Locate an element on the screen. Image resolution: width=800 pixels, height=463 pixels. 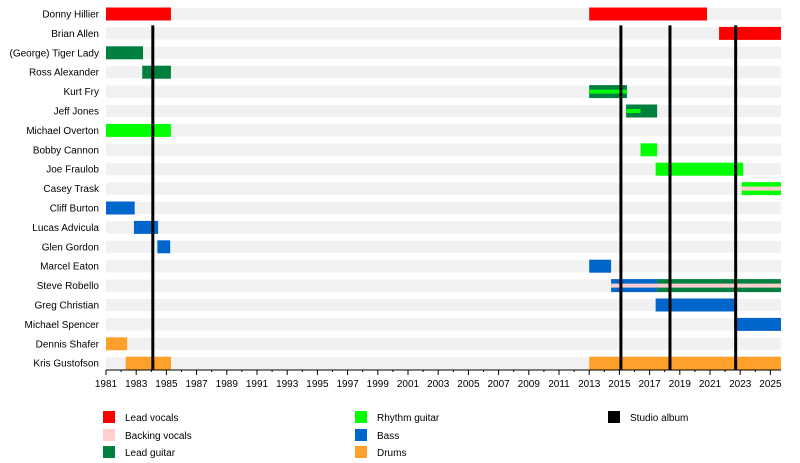
member-name: Jeff Jones is located at coordinates (76, 112).